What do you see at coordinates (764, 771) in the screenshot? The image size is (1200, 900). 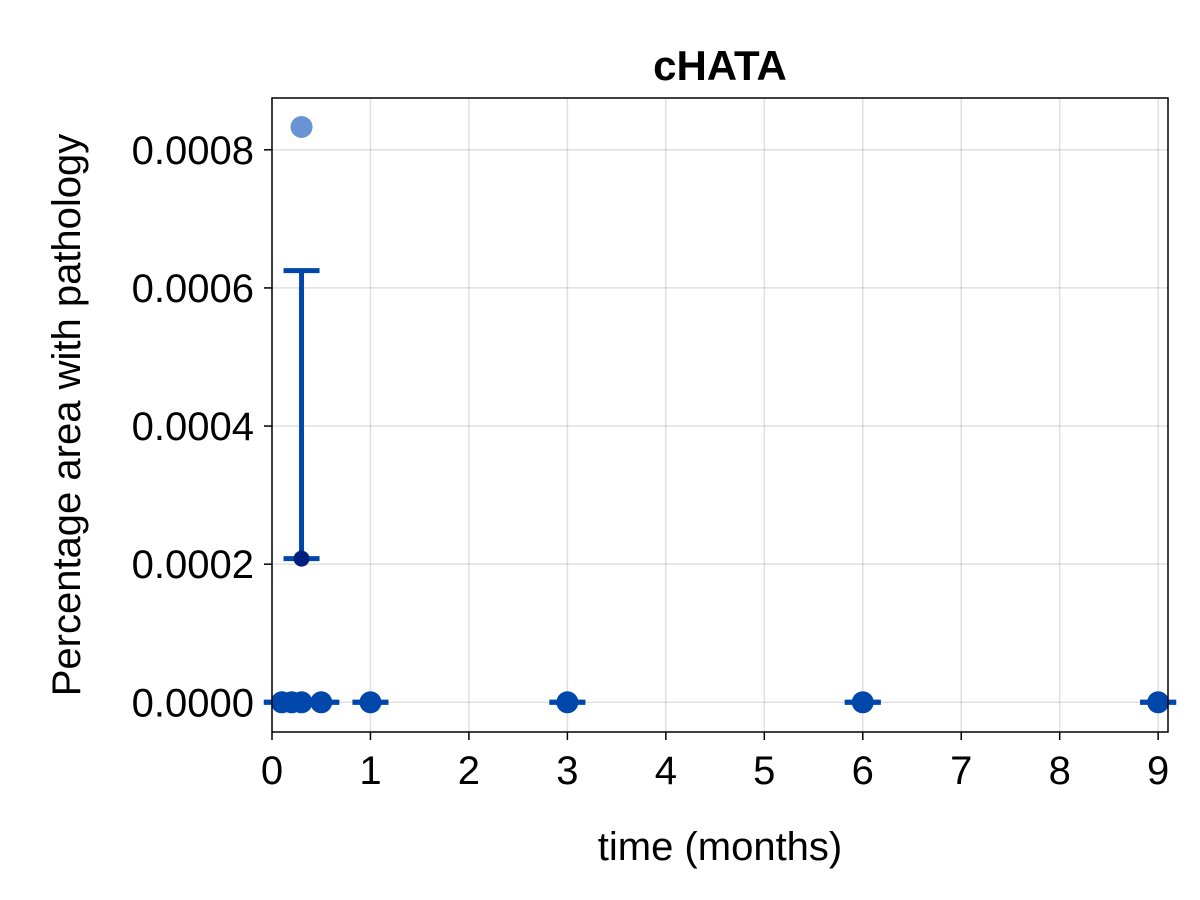 I see `x-tick-label: 5` at bounding box center [764, 771].